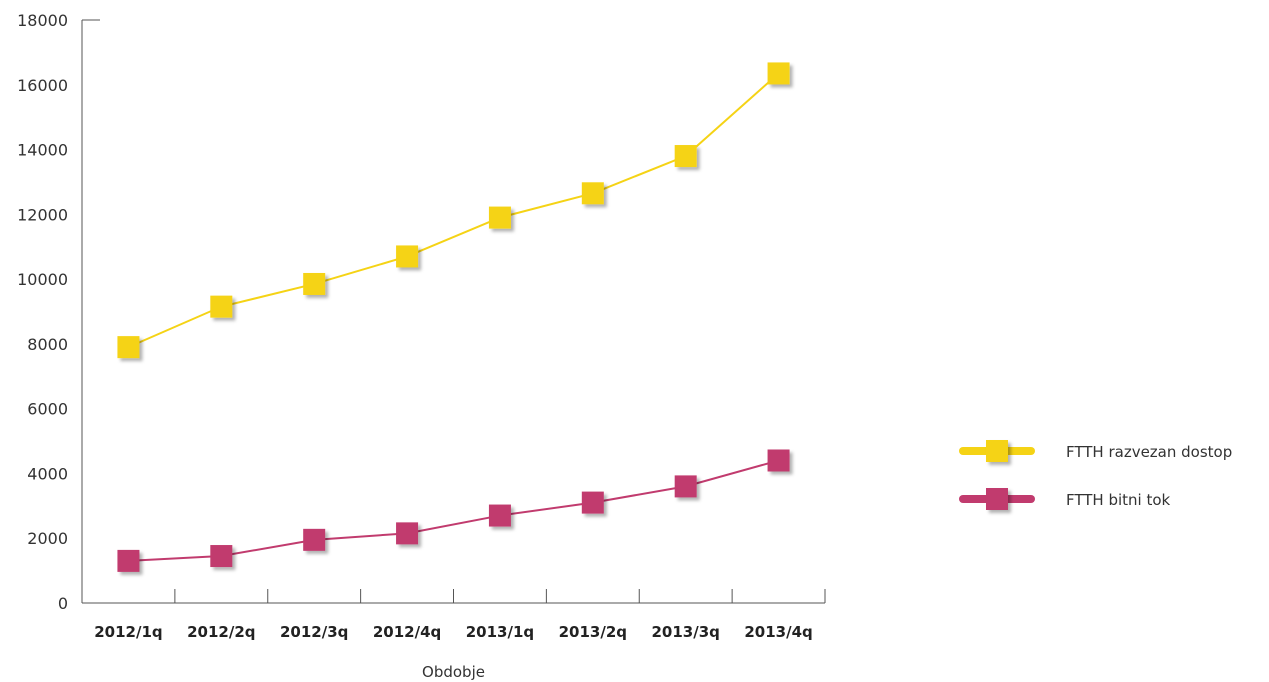  What do you see at coordinates (500, 632) in the screenshot?
I see `x-tick-label: 2013/1q` at bounding box center [500, 632].